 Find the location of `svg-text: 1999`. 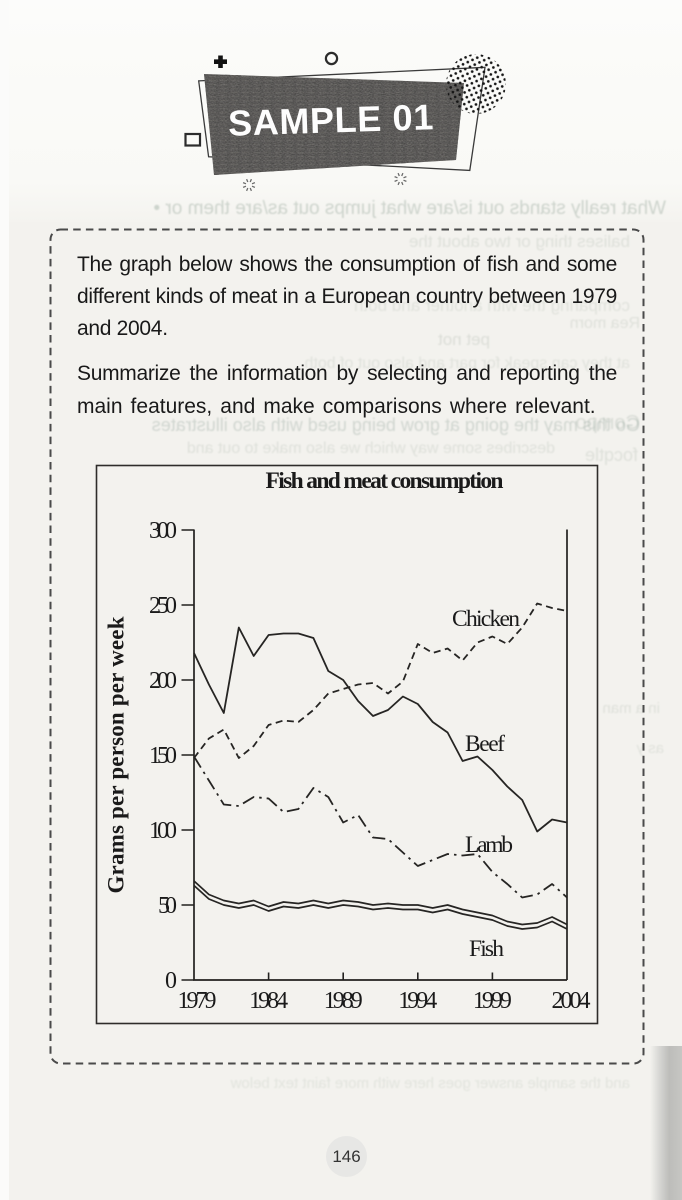

svg-text: 1999 is located at coordinates (492, 1001).